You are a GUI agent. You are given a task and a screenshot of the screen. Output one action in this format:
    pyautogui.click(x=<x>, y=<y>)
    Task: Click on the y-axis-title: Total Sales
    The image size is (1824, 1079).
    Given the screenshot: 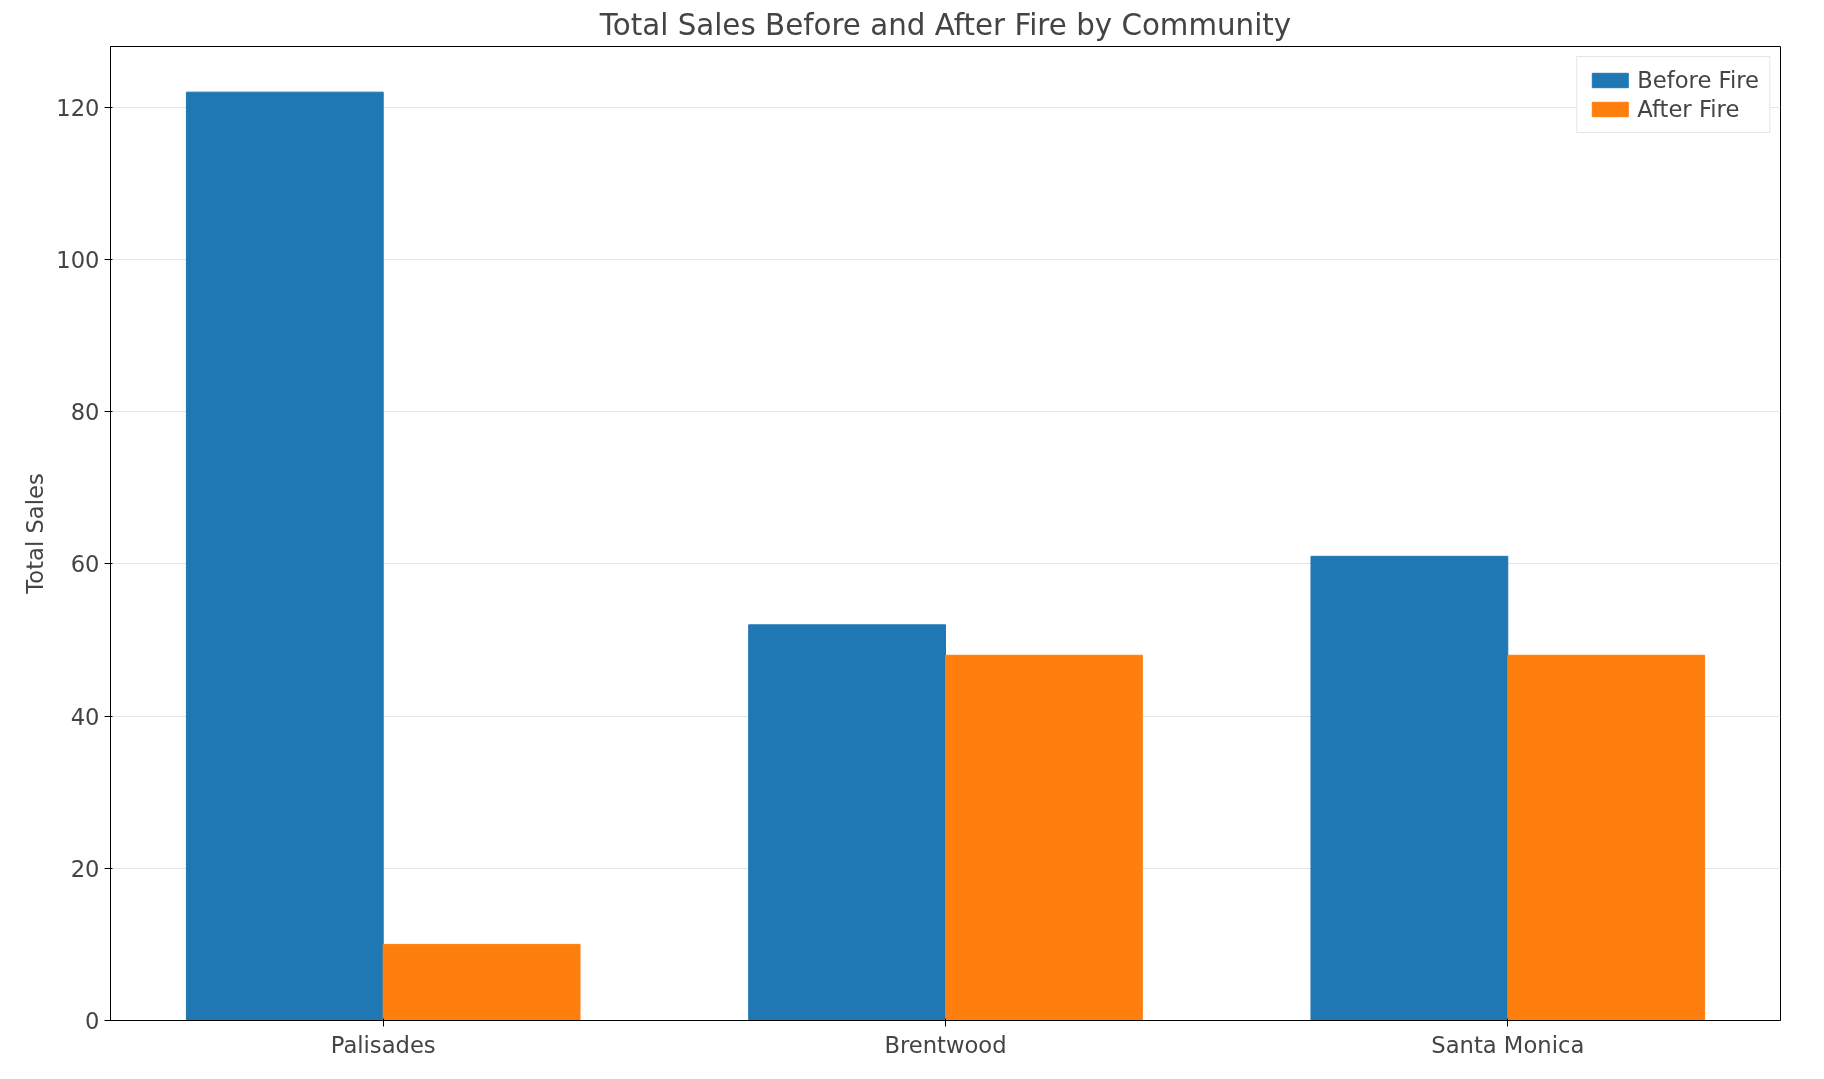 What is the action you would take?
    pyautogui.click(x=35, y=534)
    